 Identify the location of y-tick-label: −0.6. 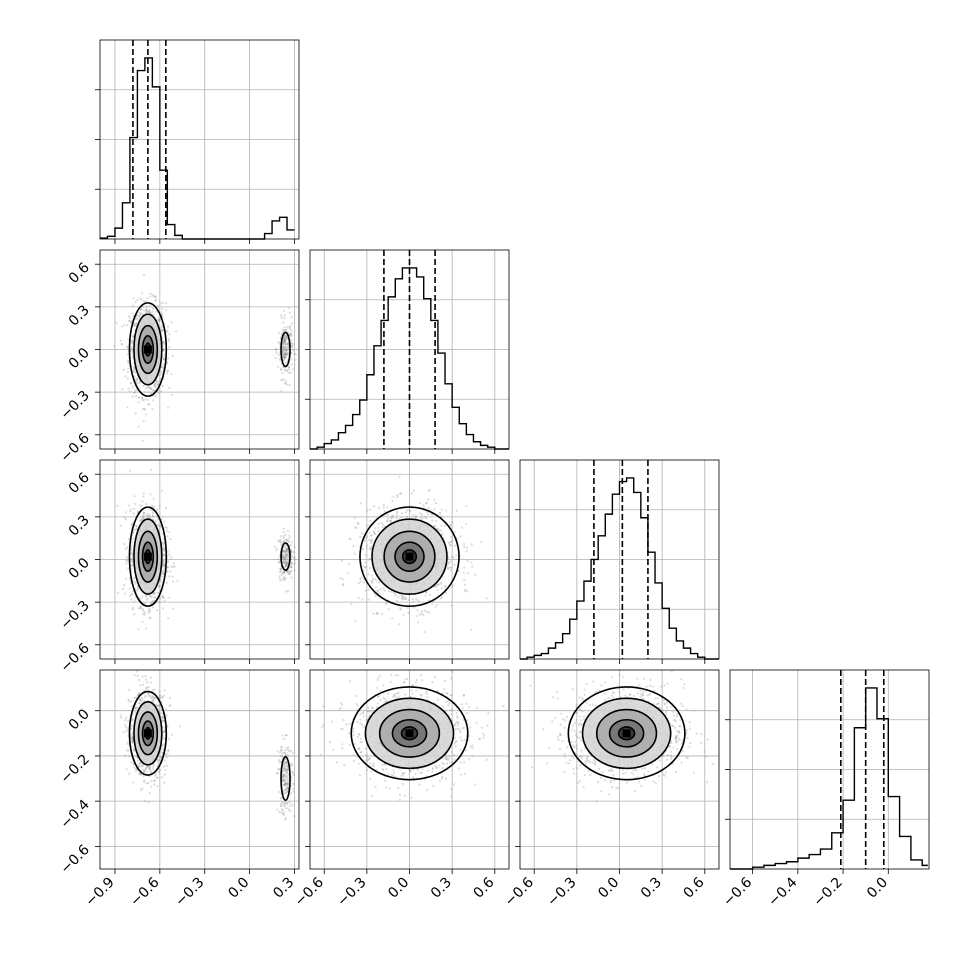
(74, 447).